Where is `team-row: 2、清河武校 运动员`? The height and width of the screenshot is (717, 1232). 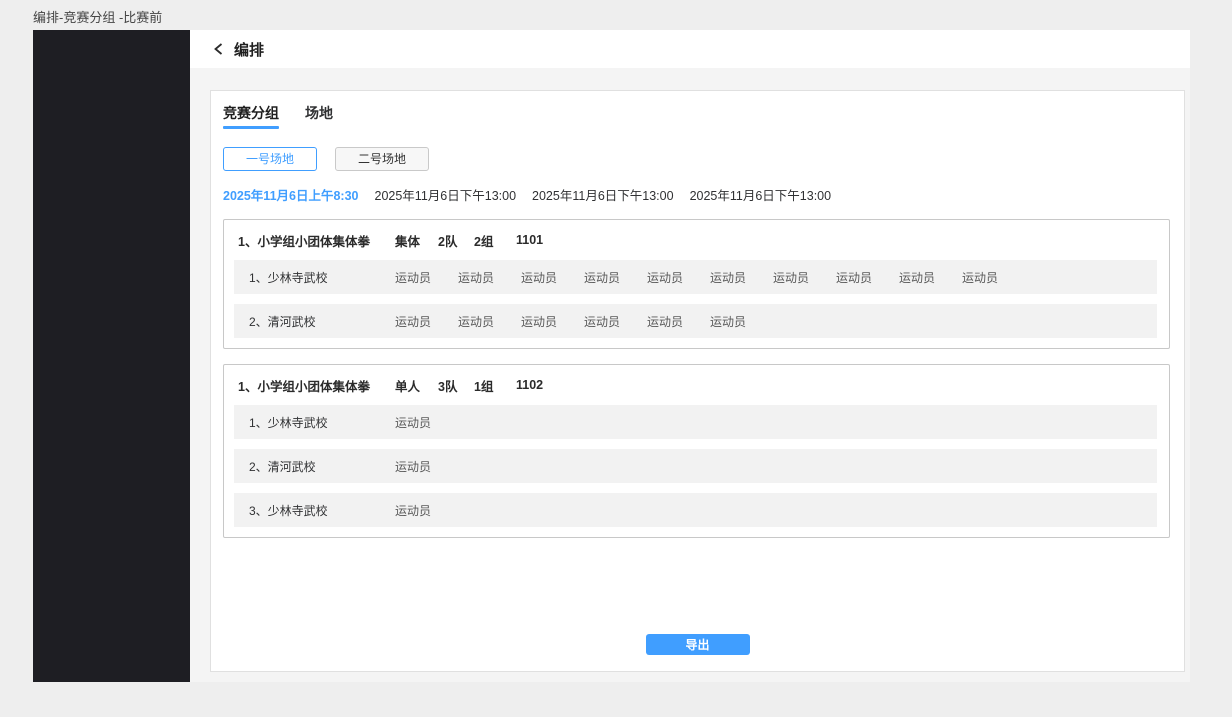 team-row: 2、清河武校 运动员 is located at coordinates (695, 466).